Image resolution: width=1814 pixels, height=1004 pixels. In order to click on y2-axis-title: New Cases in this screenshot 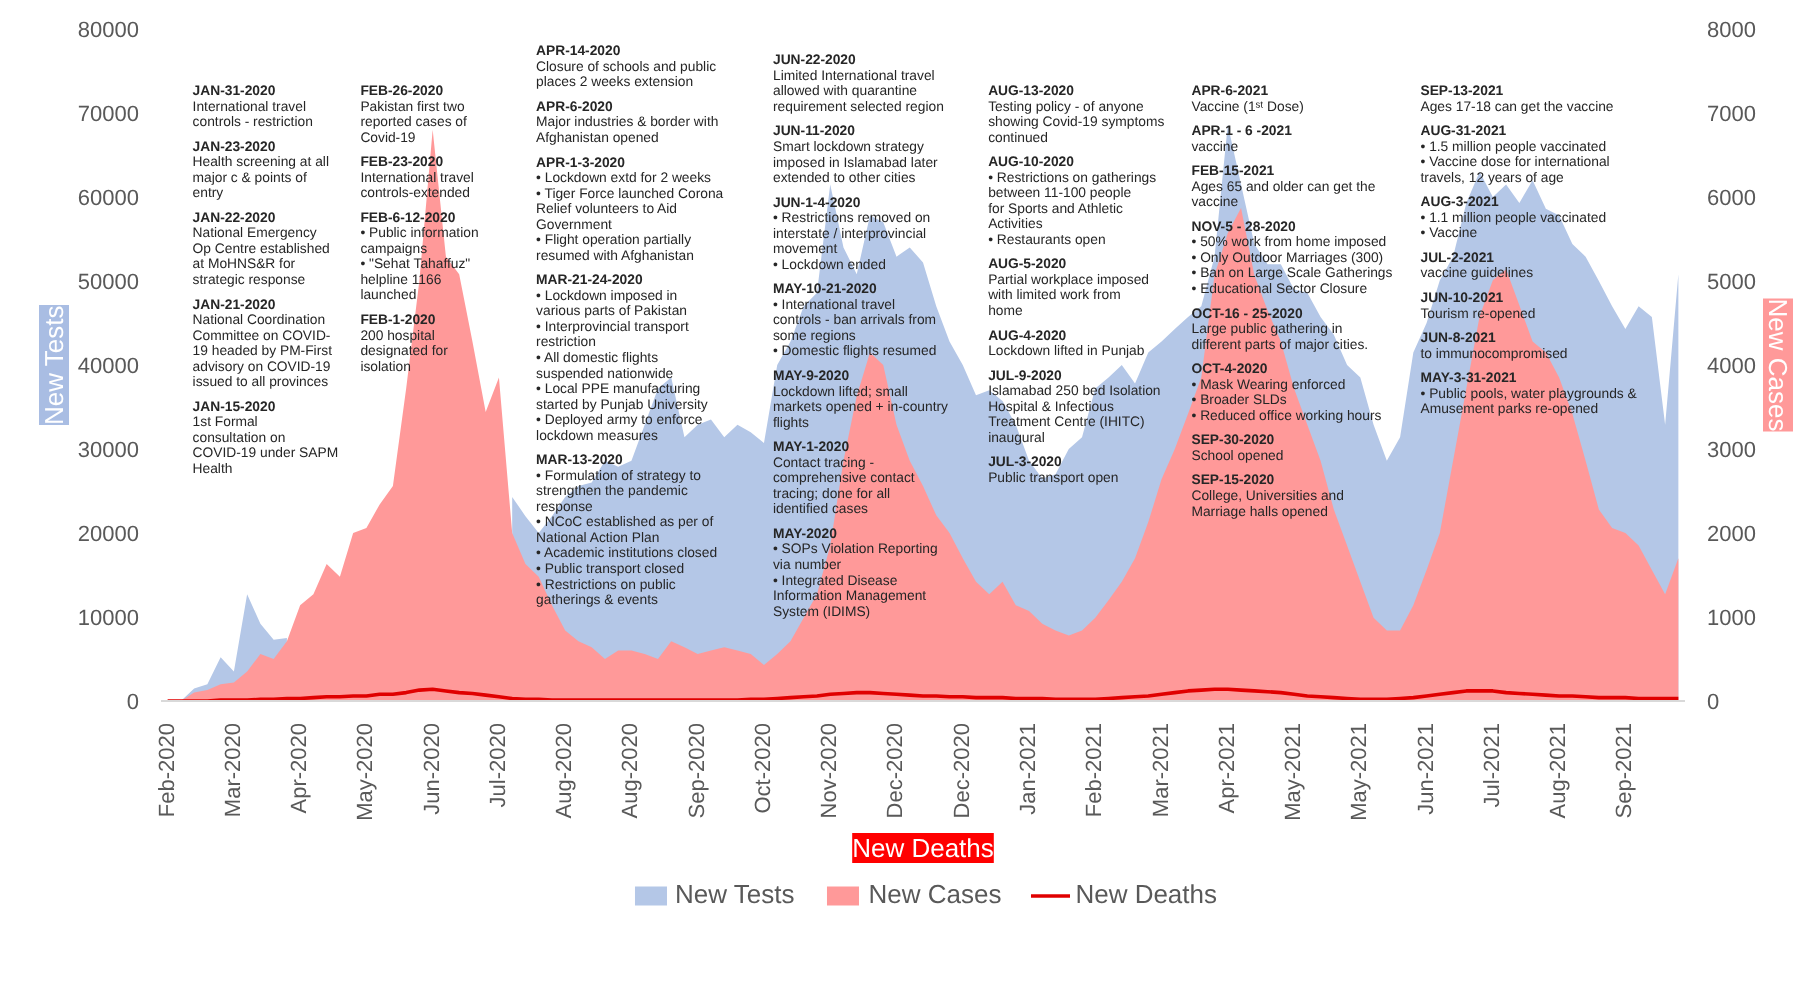, I will do `click(1778, 365)`.